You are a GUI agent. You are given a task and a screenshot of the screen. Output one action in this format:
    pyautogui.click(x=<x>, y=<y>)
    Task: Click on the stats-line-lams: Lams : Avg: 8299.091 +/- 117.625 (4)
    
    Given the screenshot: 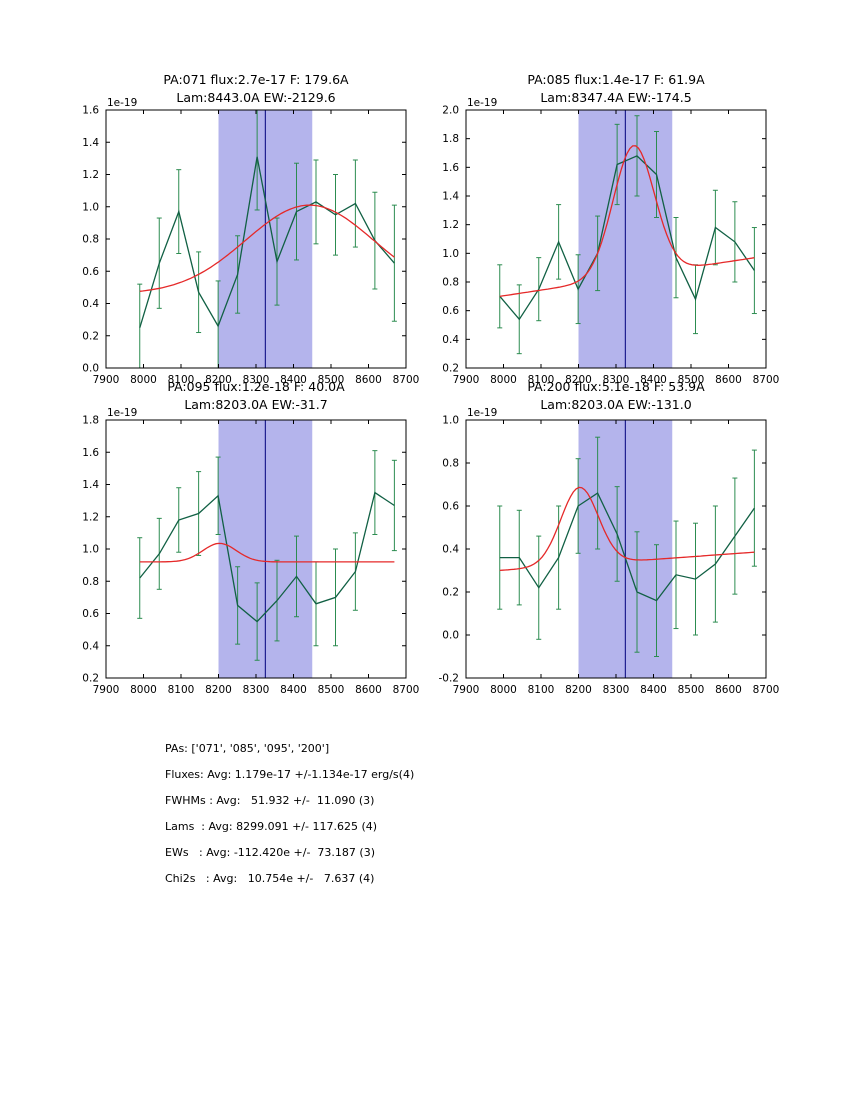 What is the action you would take?
    pyautogui.click(x=271, y=826)
    